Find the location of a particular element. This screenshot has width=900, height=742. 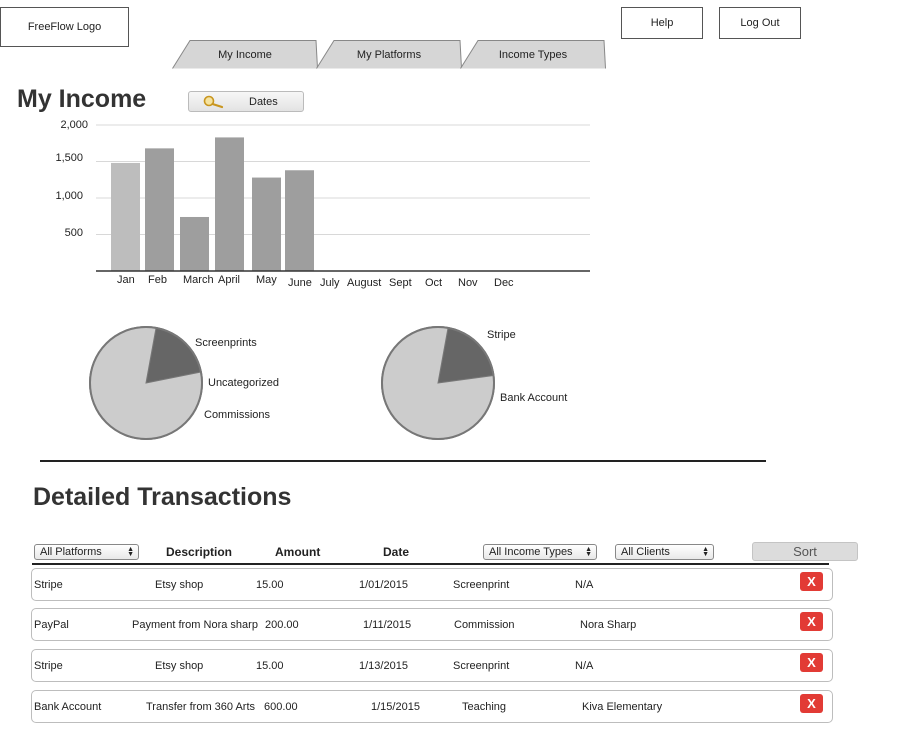

cell-description: Payment from Nora sharp is located at coordinates (195, 625).